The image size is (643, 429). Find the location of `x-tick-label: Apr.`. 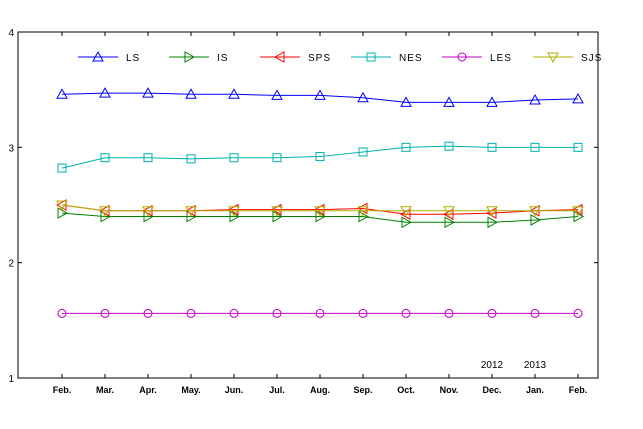

x-tick-label: Apr. is located at coordinates (148, 390).